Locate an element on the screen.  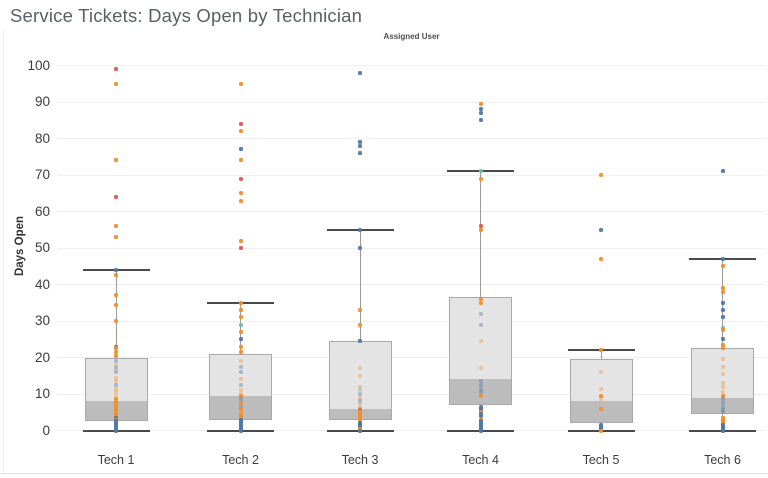
x-axis-label: Tech 2 is located at coordinates (240, 460).